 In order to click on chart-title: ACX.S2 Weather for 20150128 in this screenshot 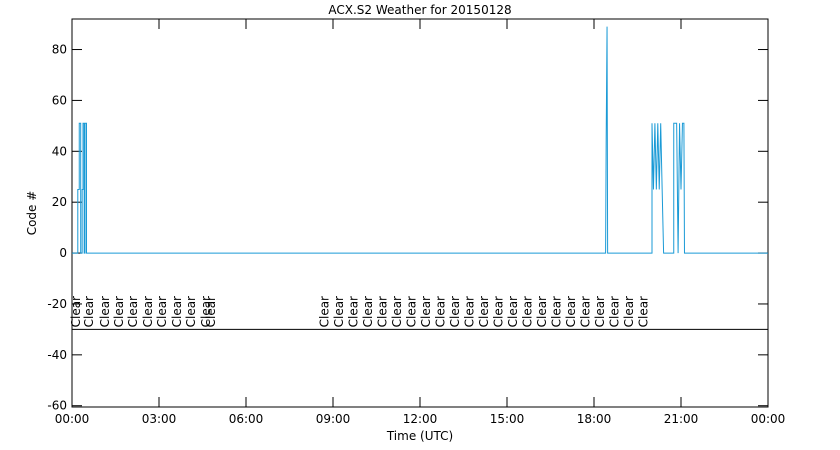, I will do `click(419, 10)`.